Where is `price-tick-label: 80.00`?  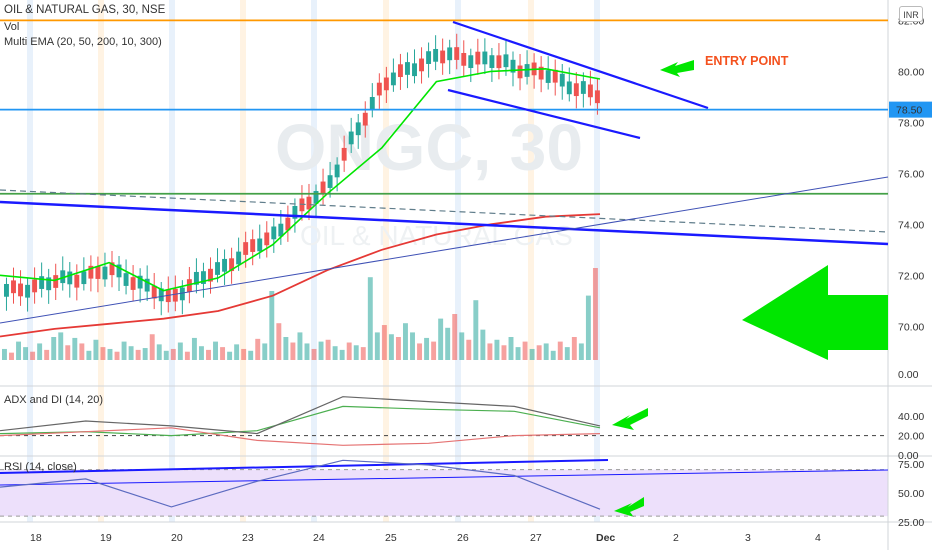
price-tick-label: 80.00 is located at coordinates (911, 72).